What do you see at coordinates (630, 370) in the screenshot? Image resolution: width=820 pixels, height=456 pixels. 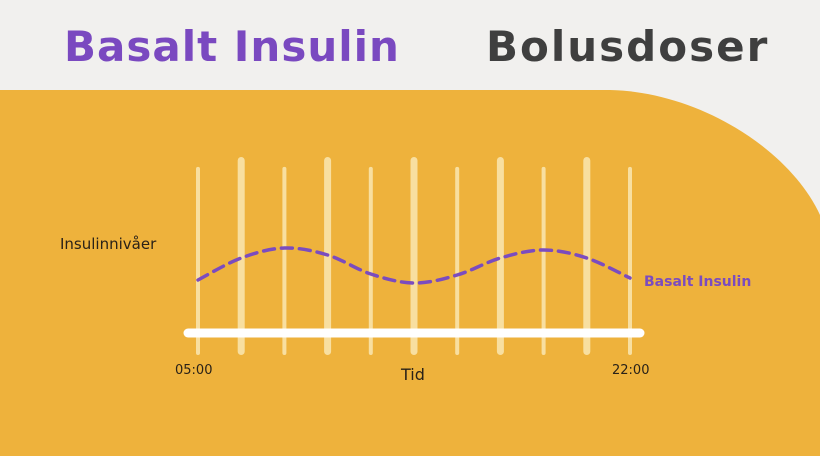 I see `x-tick-end: 22:00` at bounding box center [630, 370].